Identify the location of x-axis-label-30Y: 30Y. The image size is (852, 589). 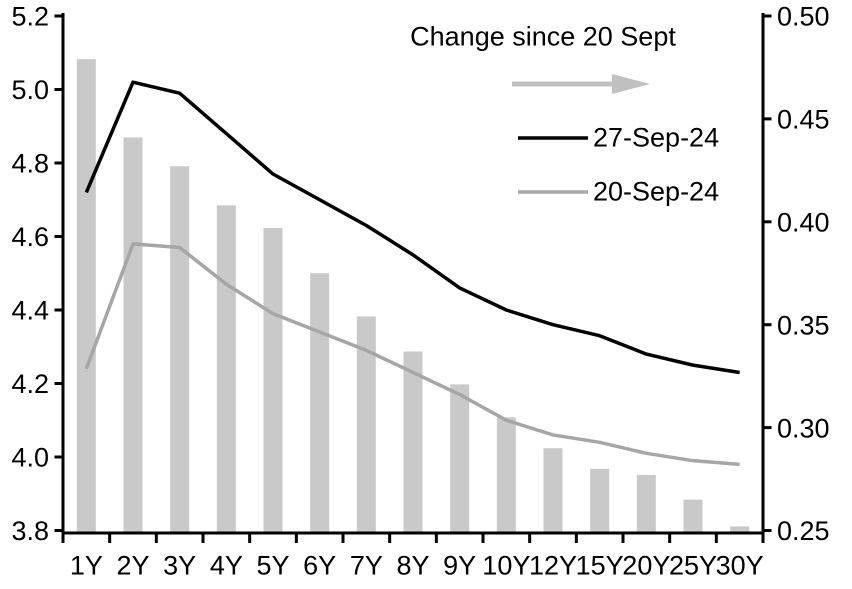
(740, 566).